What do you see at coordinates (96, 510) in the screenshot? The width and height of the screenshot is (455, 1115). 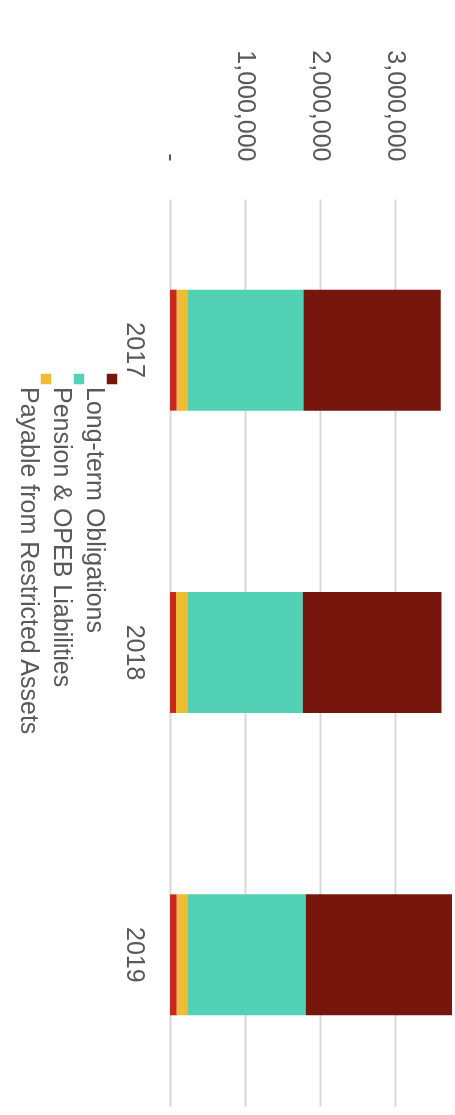 I see `legend-label: Long-term Obligations` at bounding box center [96, 510].